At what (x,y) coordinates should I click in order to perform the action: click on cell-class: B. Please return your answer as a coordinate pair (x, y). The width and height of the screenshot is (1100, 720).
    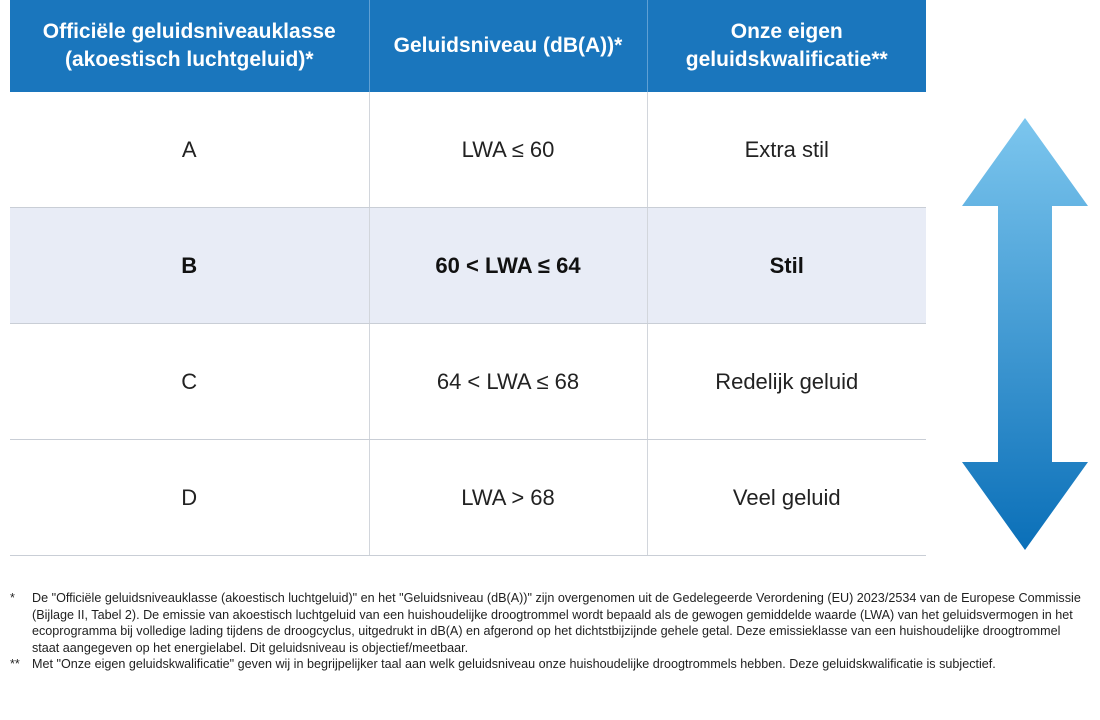
    Looking at the image, I should click on (190, 265).